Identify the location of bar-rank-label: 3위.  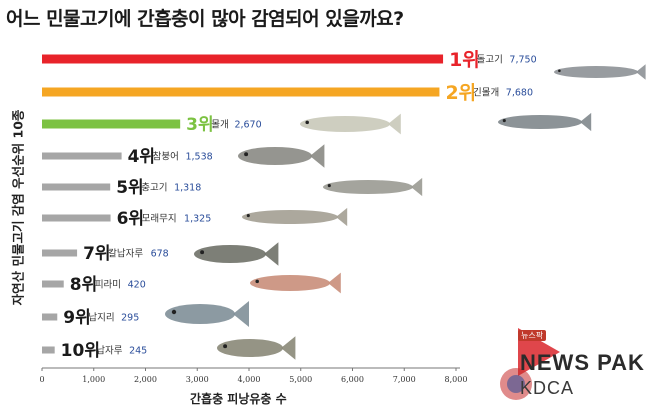
(199, 125).